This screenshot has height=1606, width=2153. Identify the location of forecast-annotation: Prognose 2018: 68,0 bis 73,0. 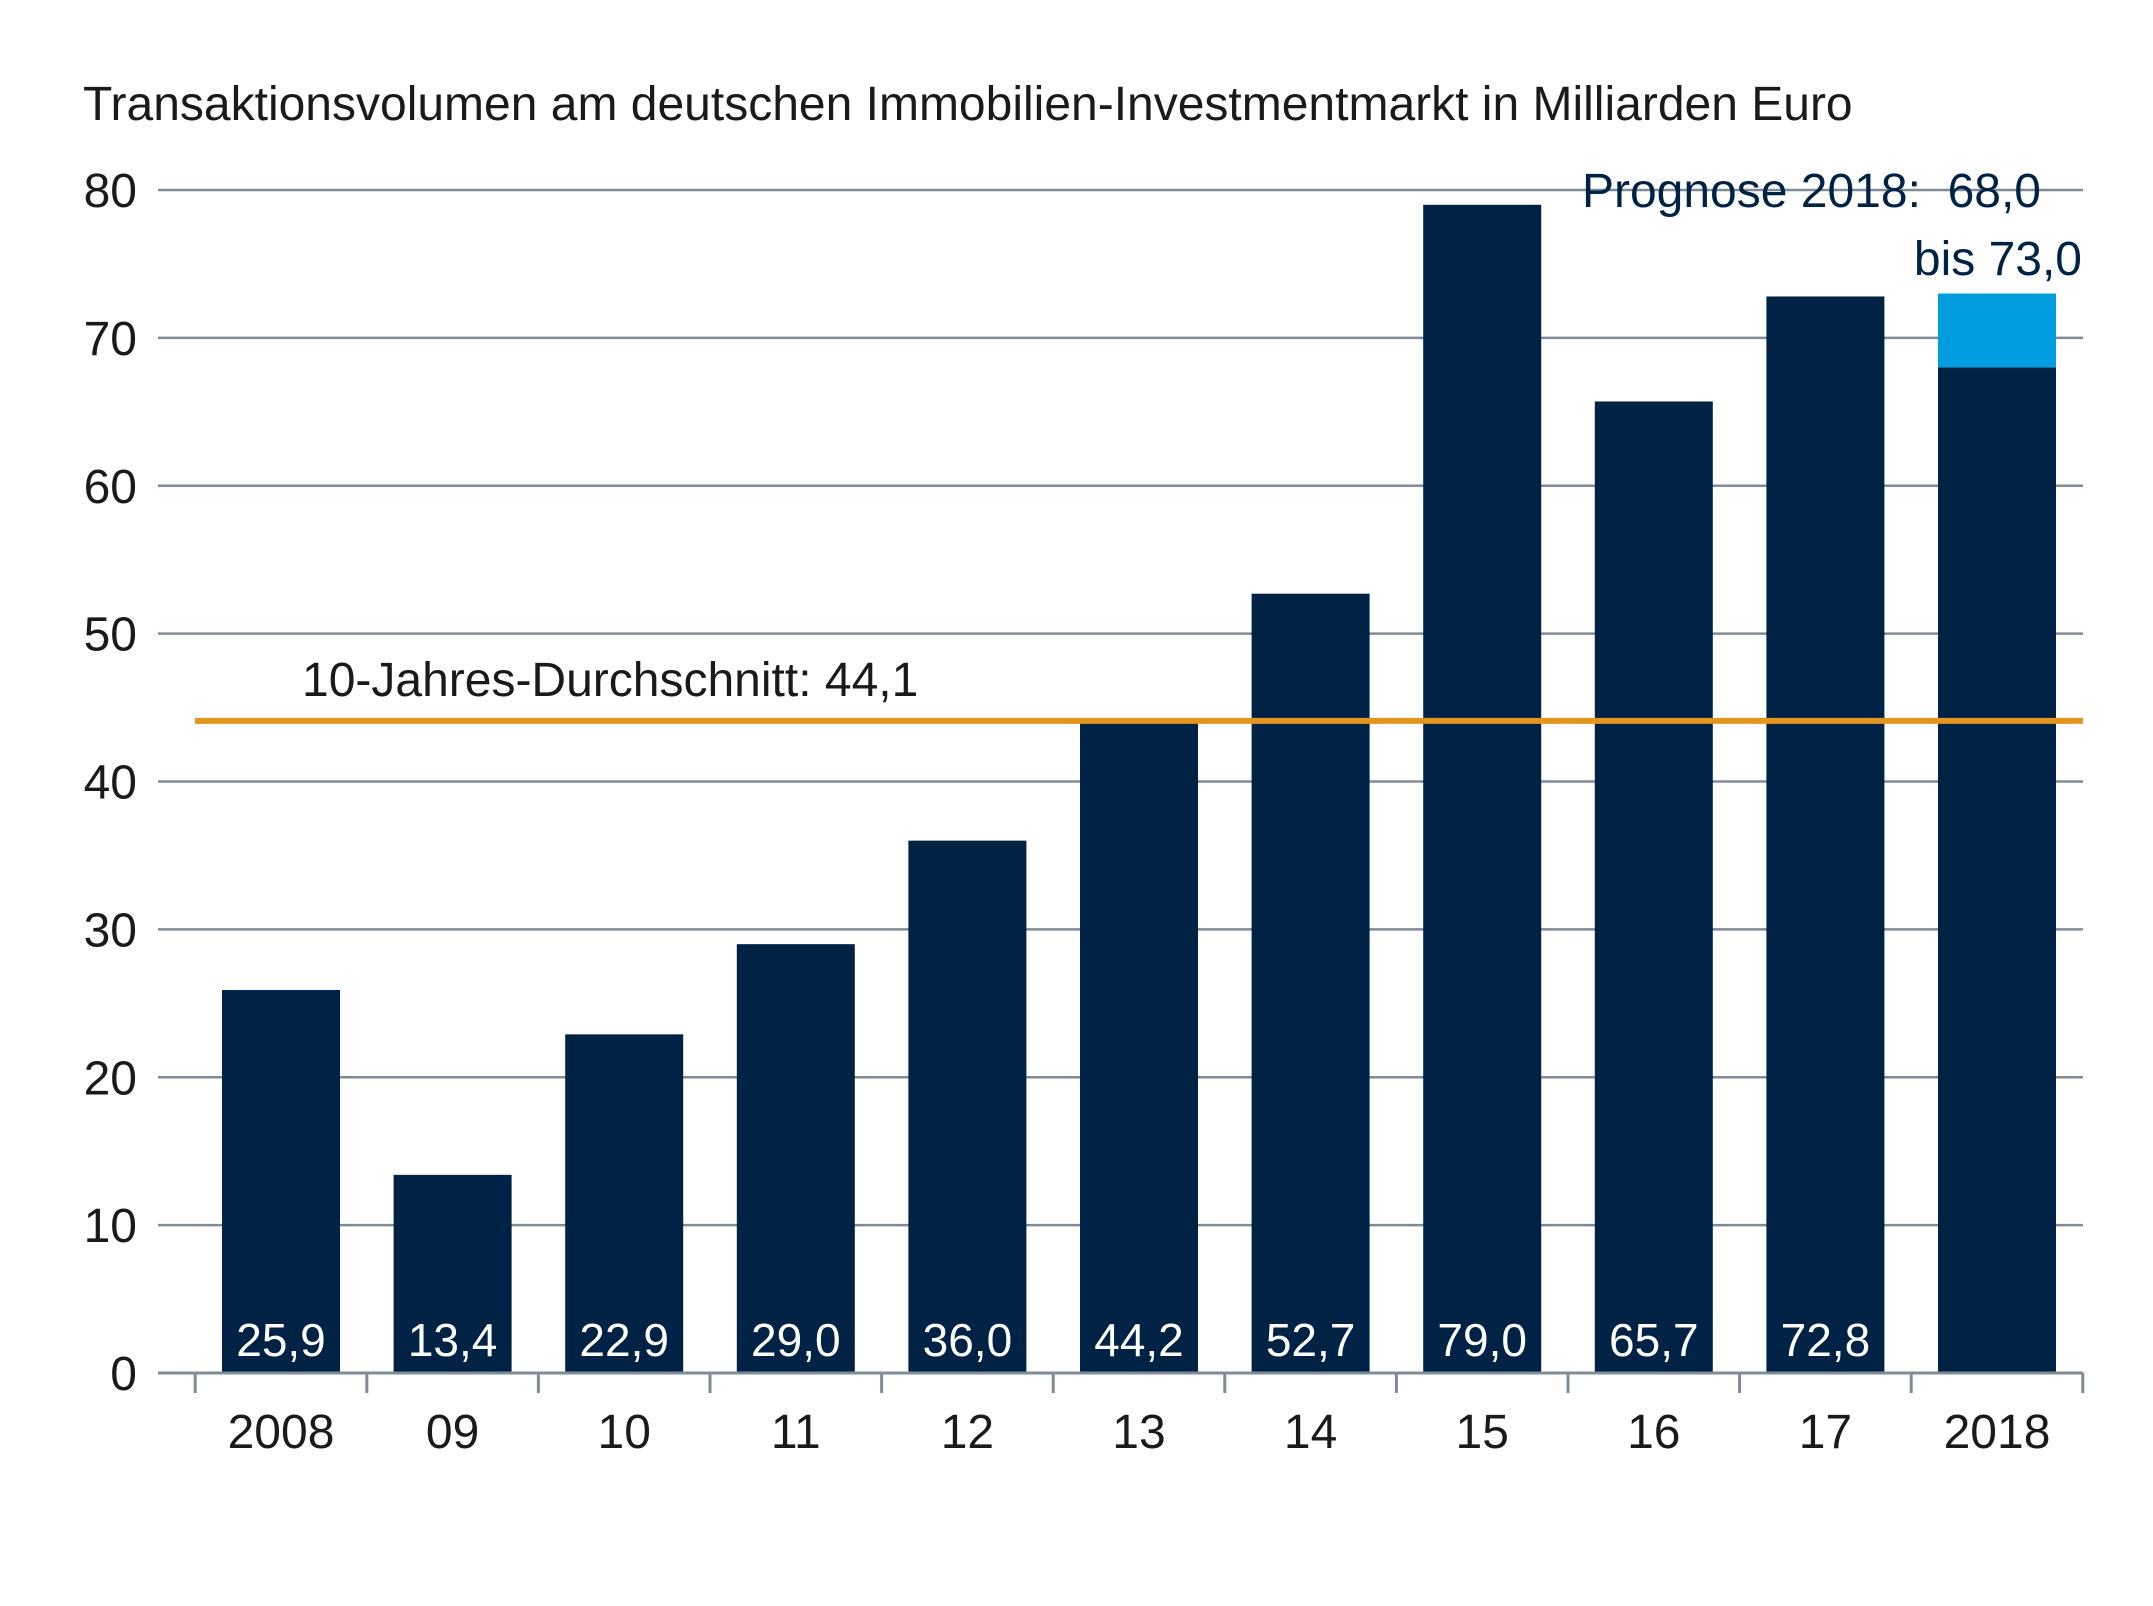
(1832, 225).